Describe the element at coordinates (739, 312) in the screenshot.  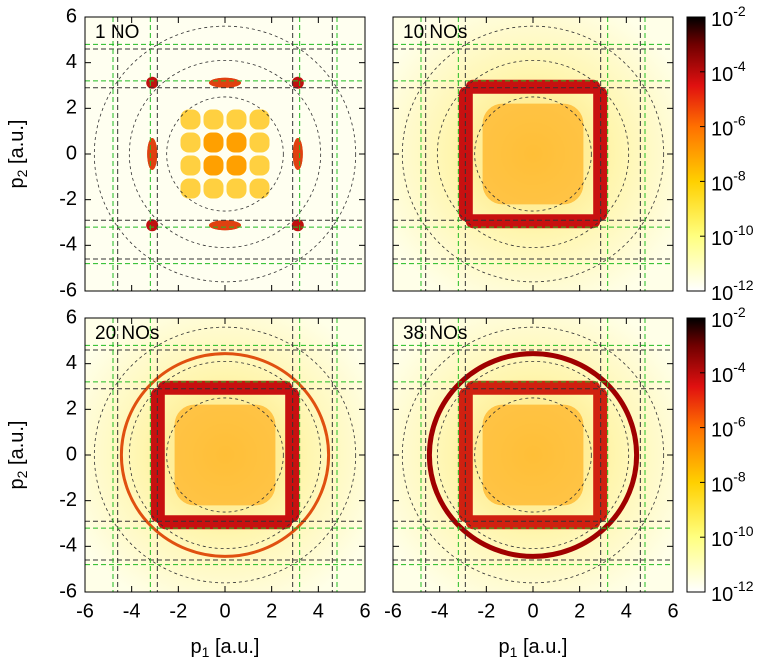
I see `tick-exponent: -2` at that location.